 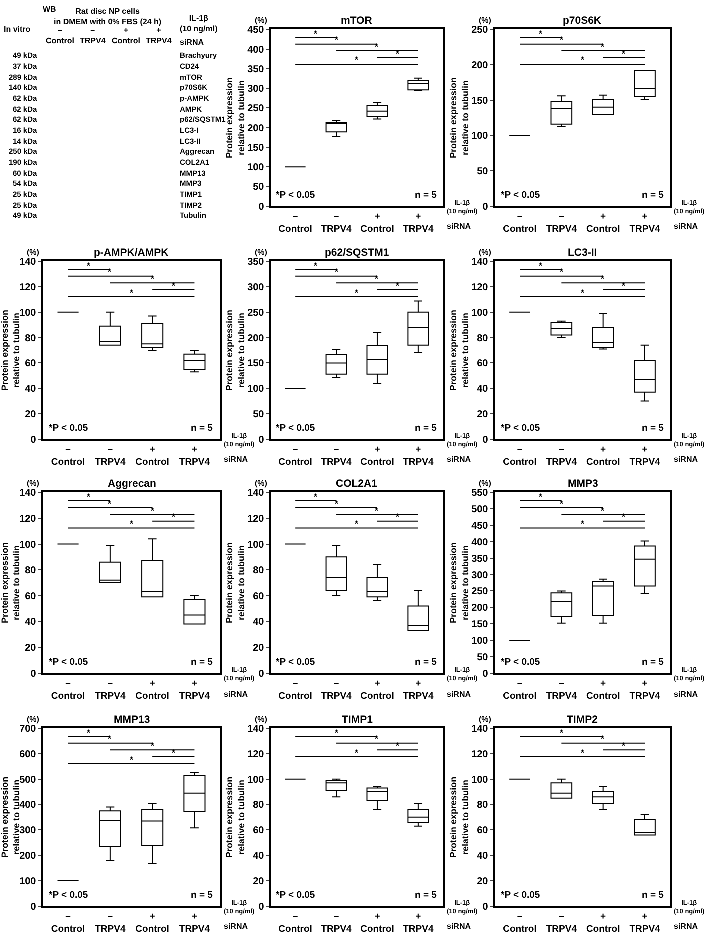 I want to click on chart-title: LC3-II, so click(x=583, y=253).